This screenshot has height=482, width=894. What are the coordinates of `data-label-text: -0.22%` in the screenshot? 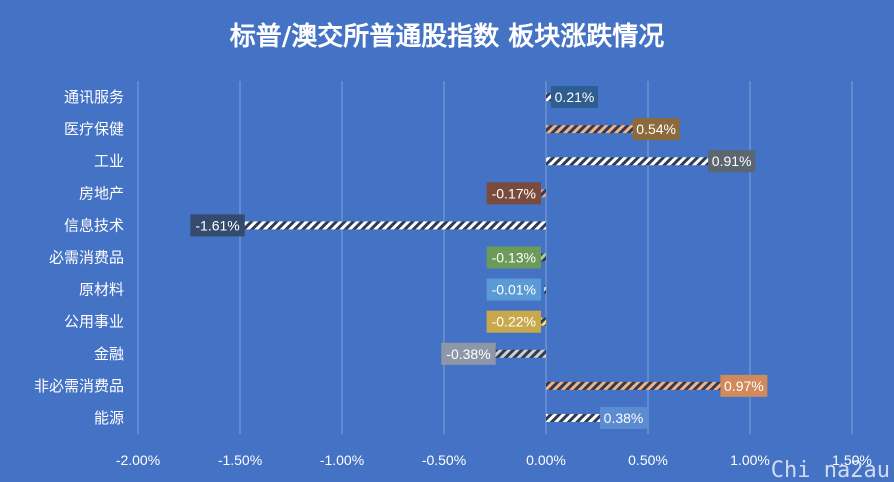 It's located at (514, 322).